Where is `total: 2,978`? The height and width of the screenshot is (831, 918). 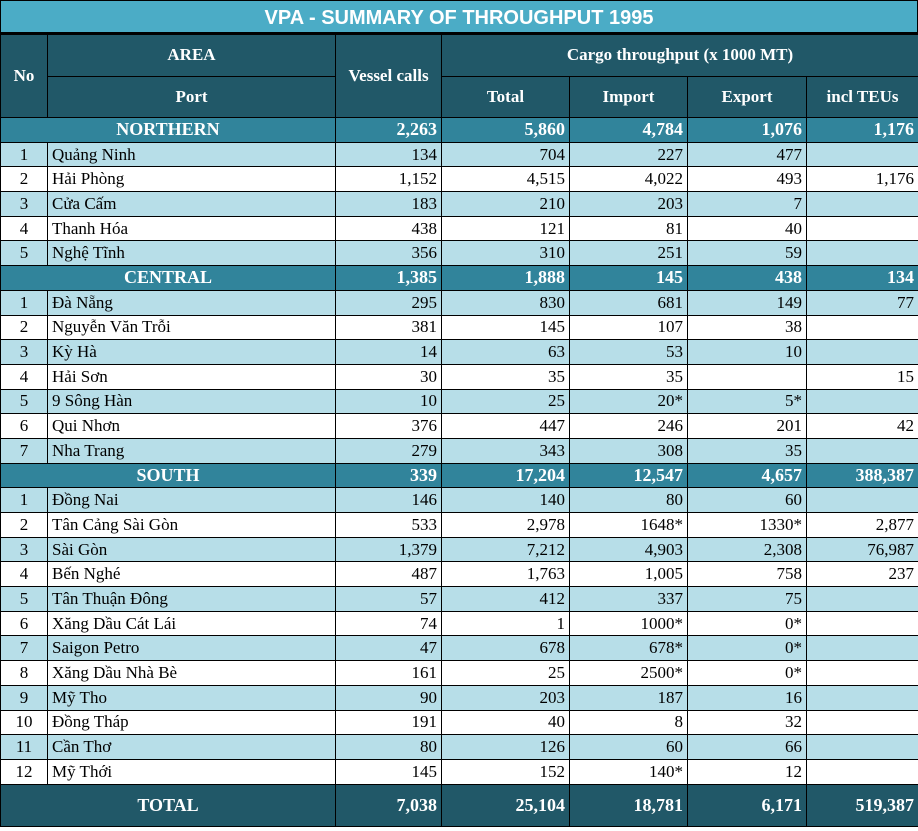
total: 2,978 is located at coordinates (505, 525).